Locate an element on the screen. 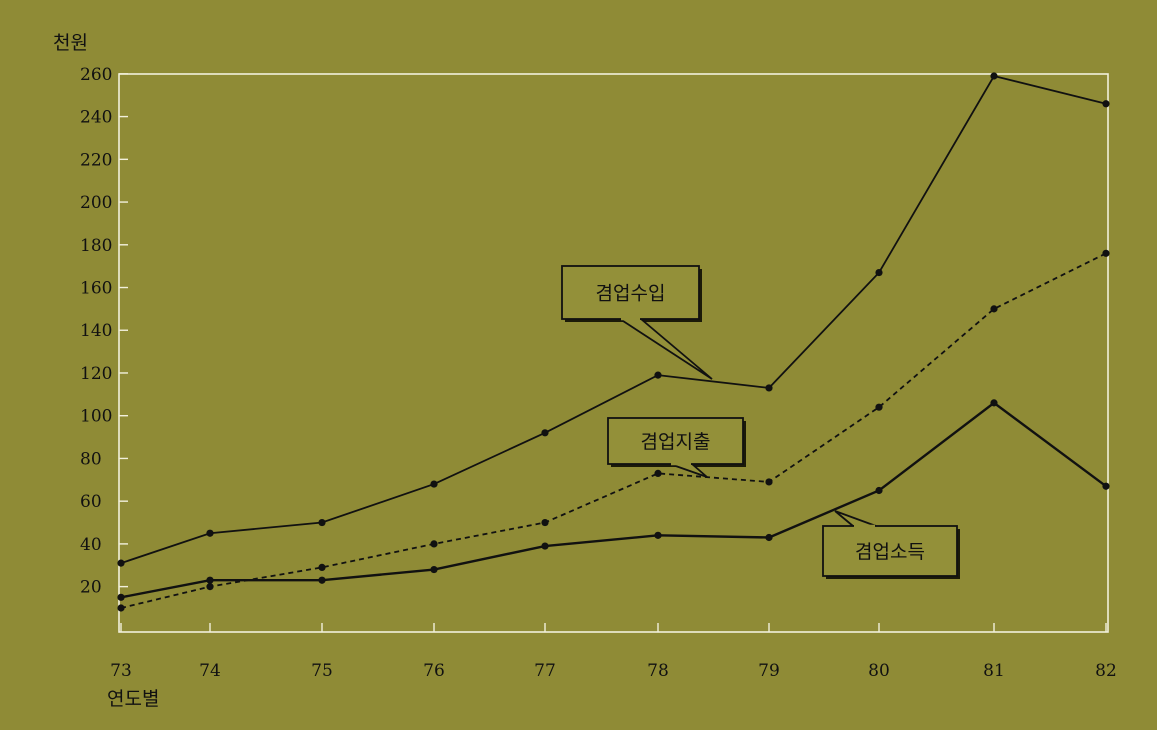  y-tick-label: 220 is located at coordinates (96, 160).